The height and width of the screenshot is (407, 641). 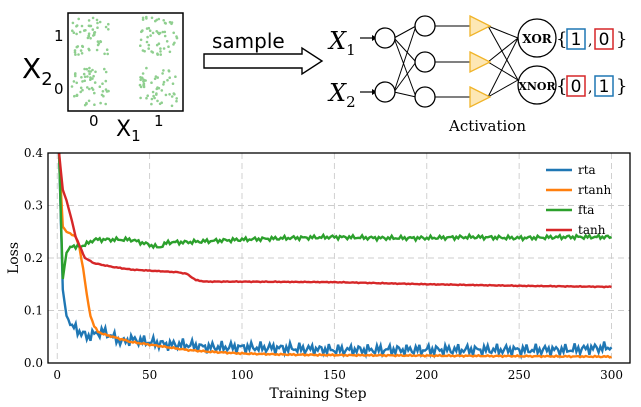 I want to click on input-x1-label: X1, so click(x=341, y=43).